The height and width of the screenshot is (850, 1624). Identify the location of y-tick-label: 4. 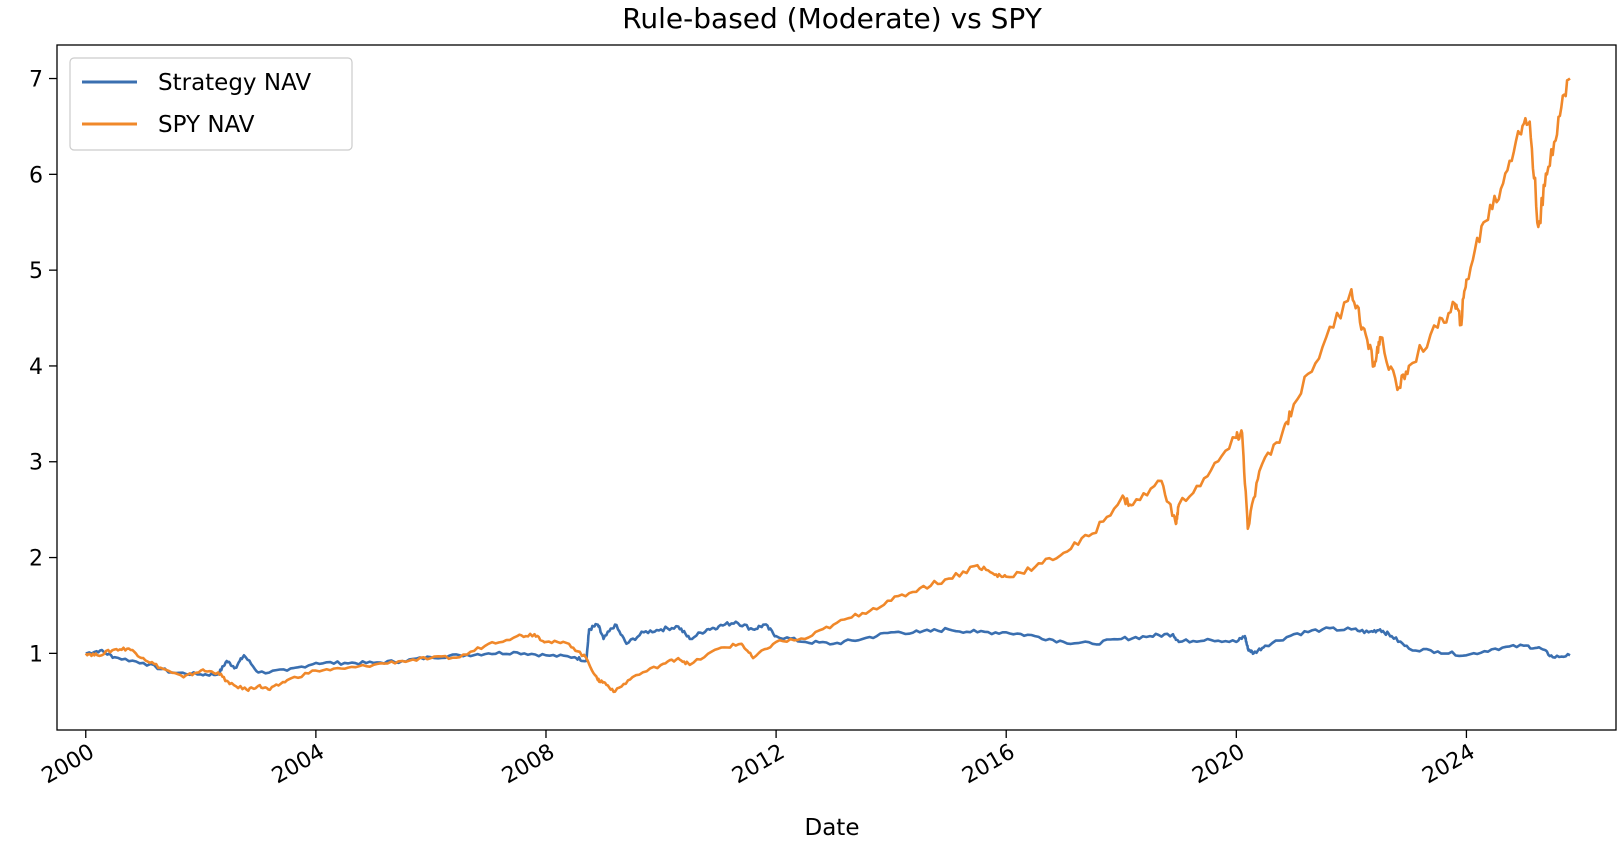
(36, 367).